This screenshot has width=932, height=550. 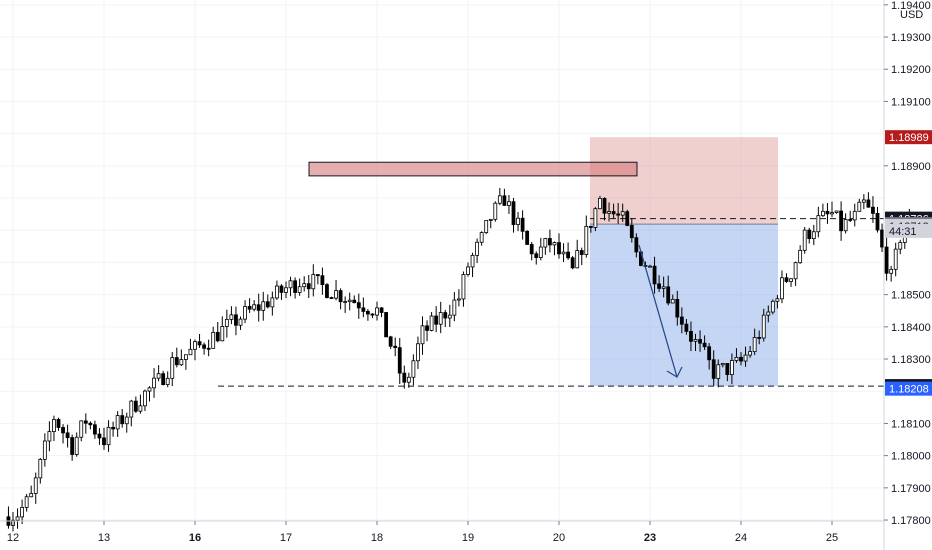 What do you see at coordinates (684, 305) in the screenshot?
I see `take-profit-zone` at bounding box center [684, 305].